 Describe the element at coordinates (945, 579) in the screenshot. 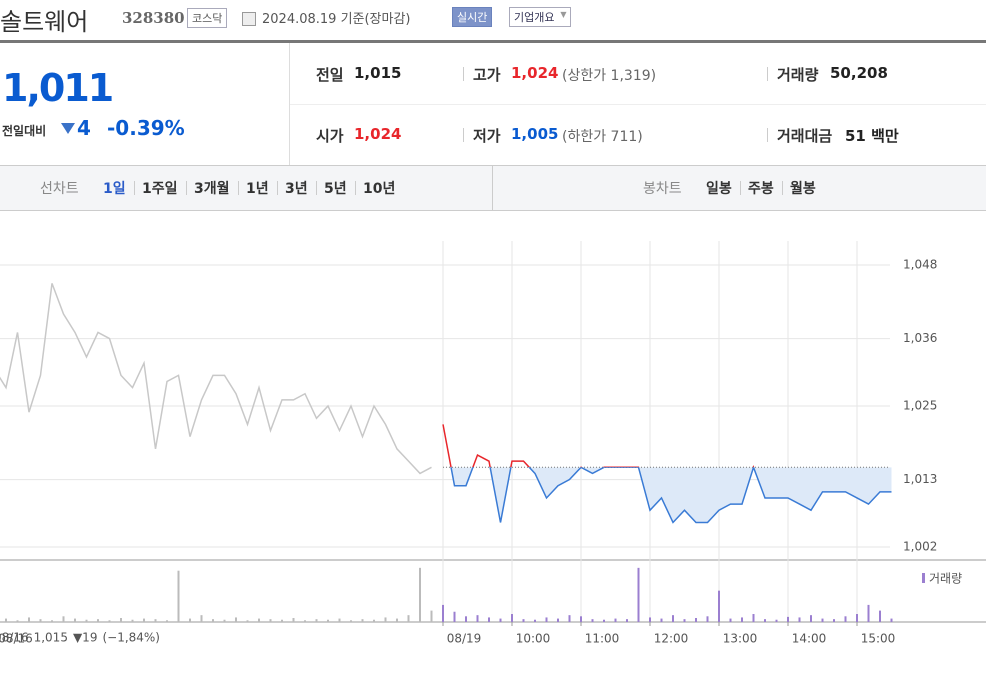

I see `legend-label: 거래량` at that location.